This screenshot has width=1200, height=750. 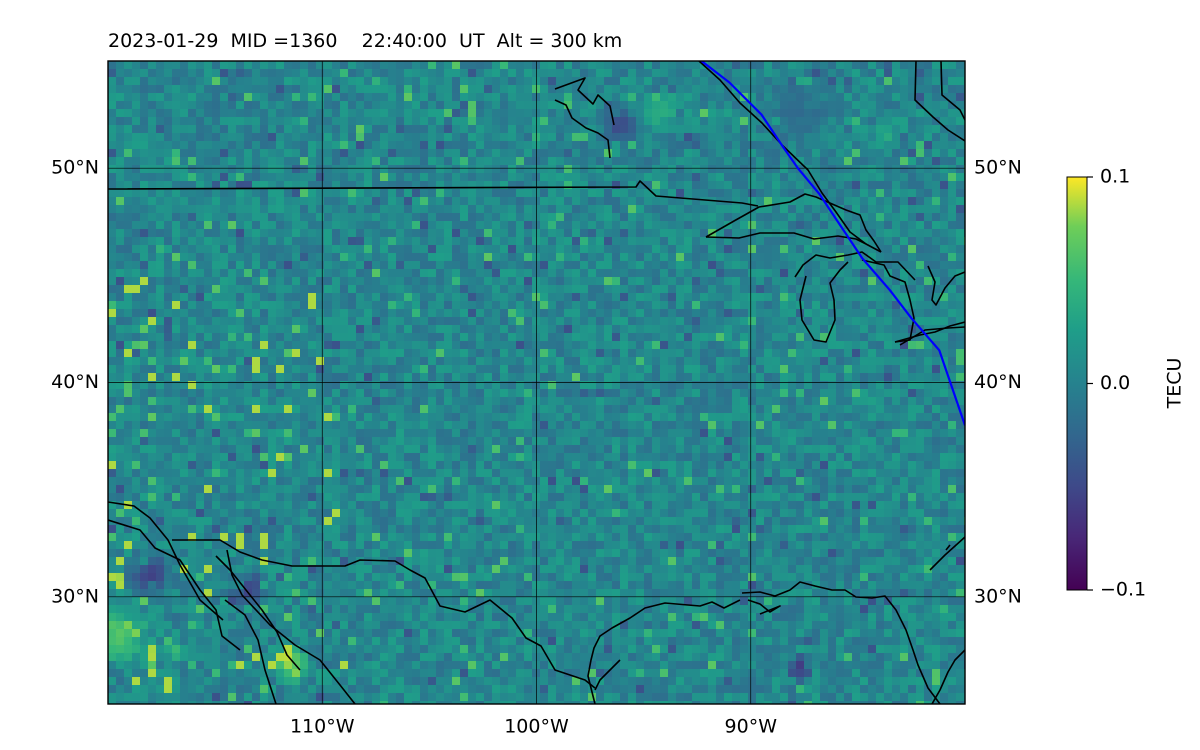 What do you see at coordinates (998, 168) in the screenshot?
I see `y-tick-label-right: 50°N` at bounding box center [998, 168].